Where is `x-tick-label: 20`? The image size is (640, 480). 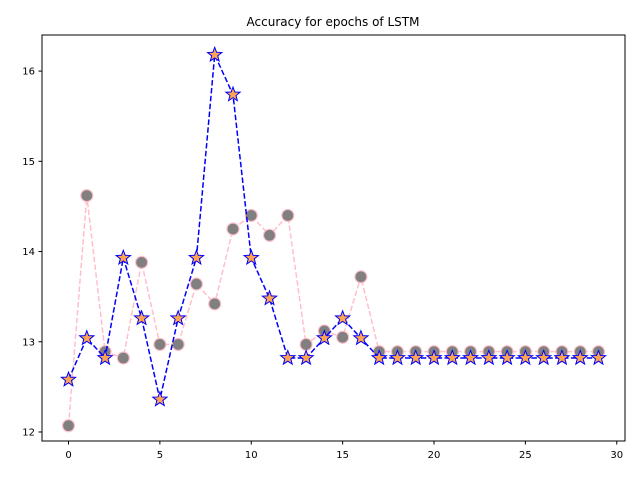
x-tick-label: 20 is located at coordinates (434, 455).